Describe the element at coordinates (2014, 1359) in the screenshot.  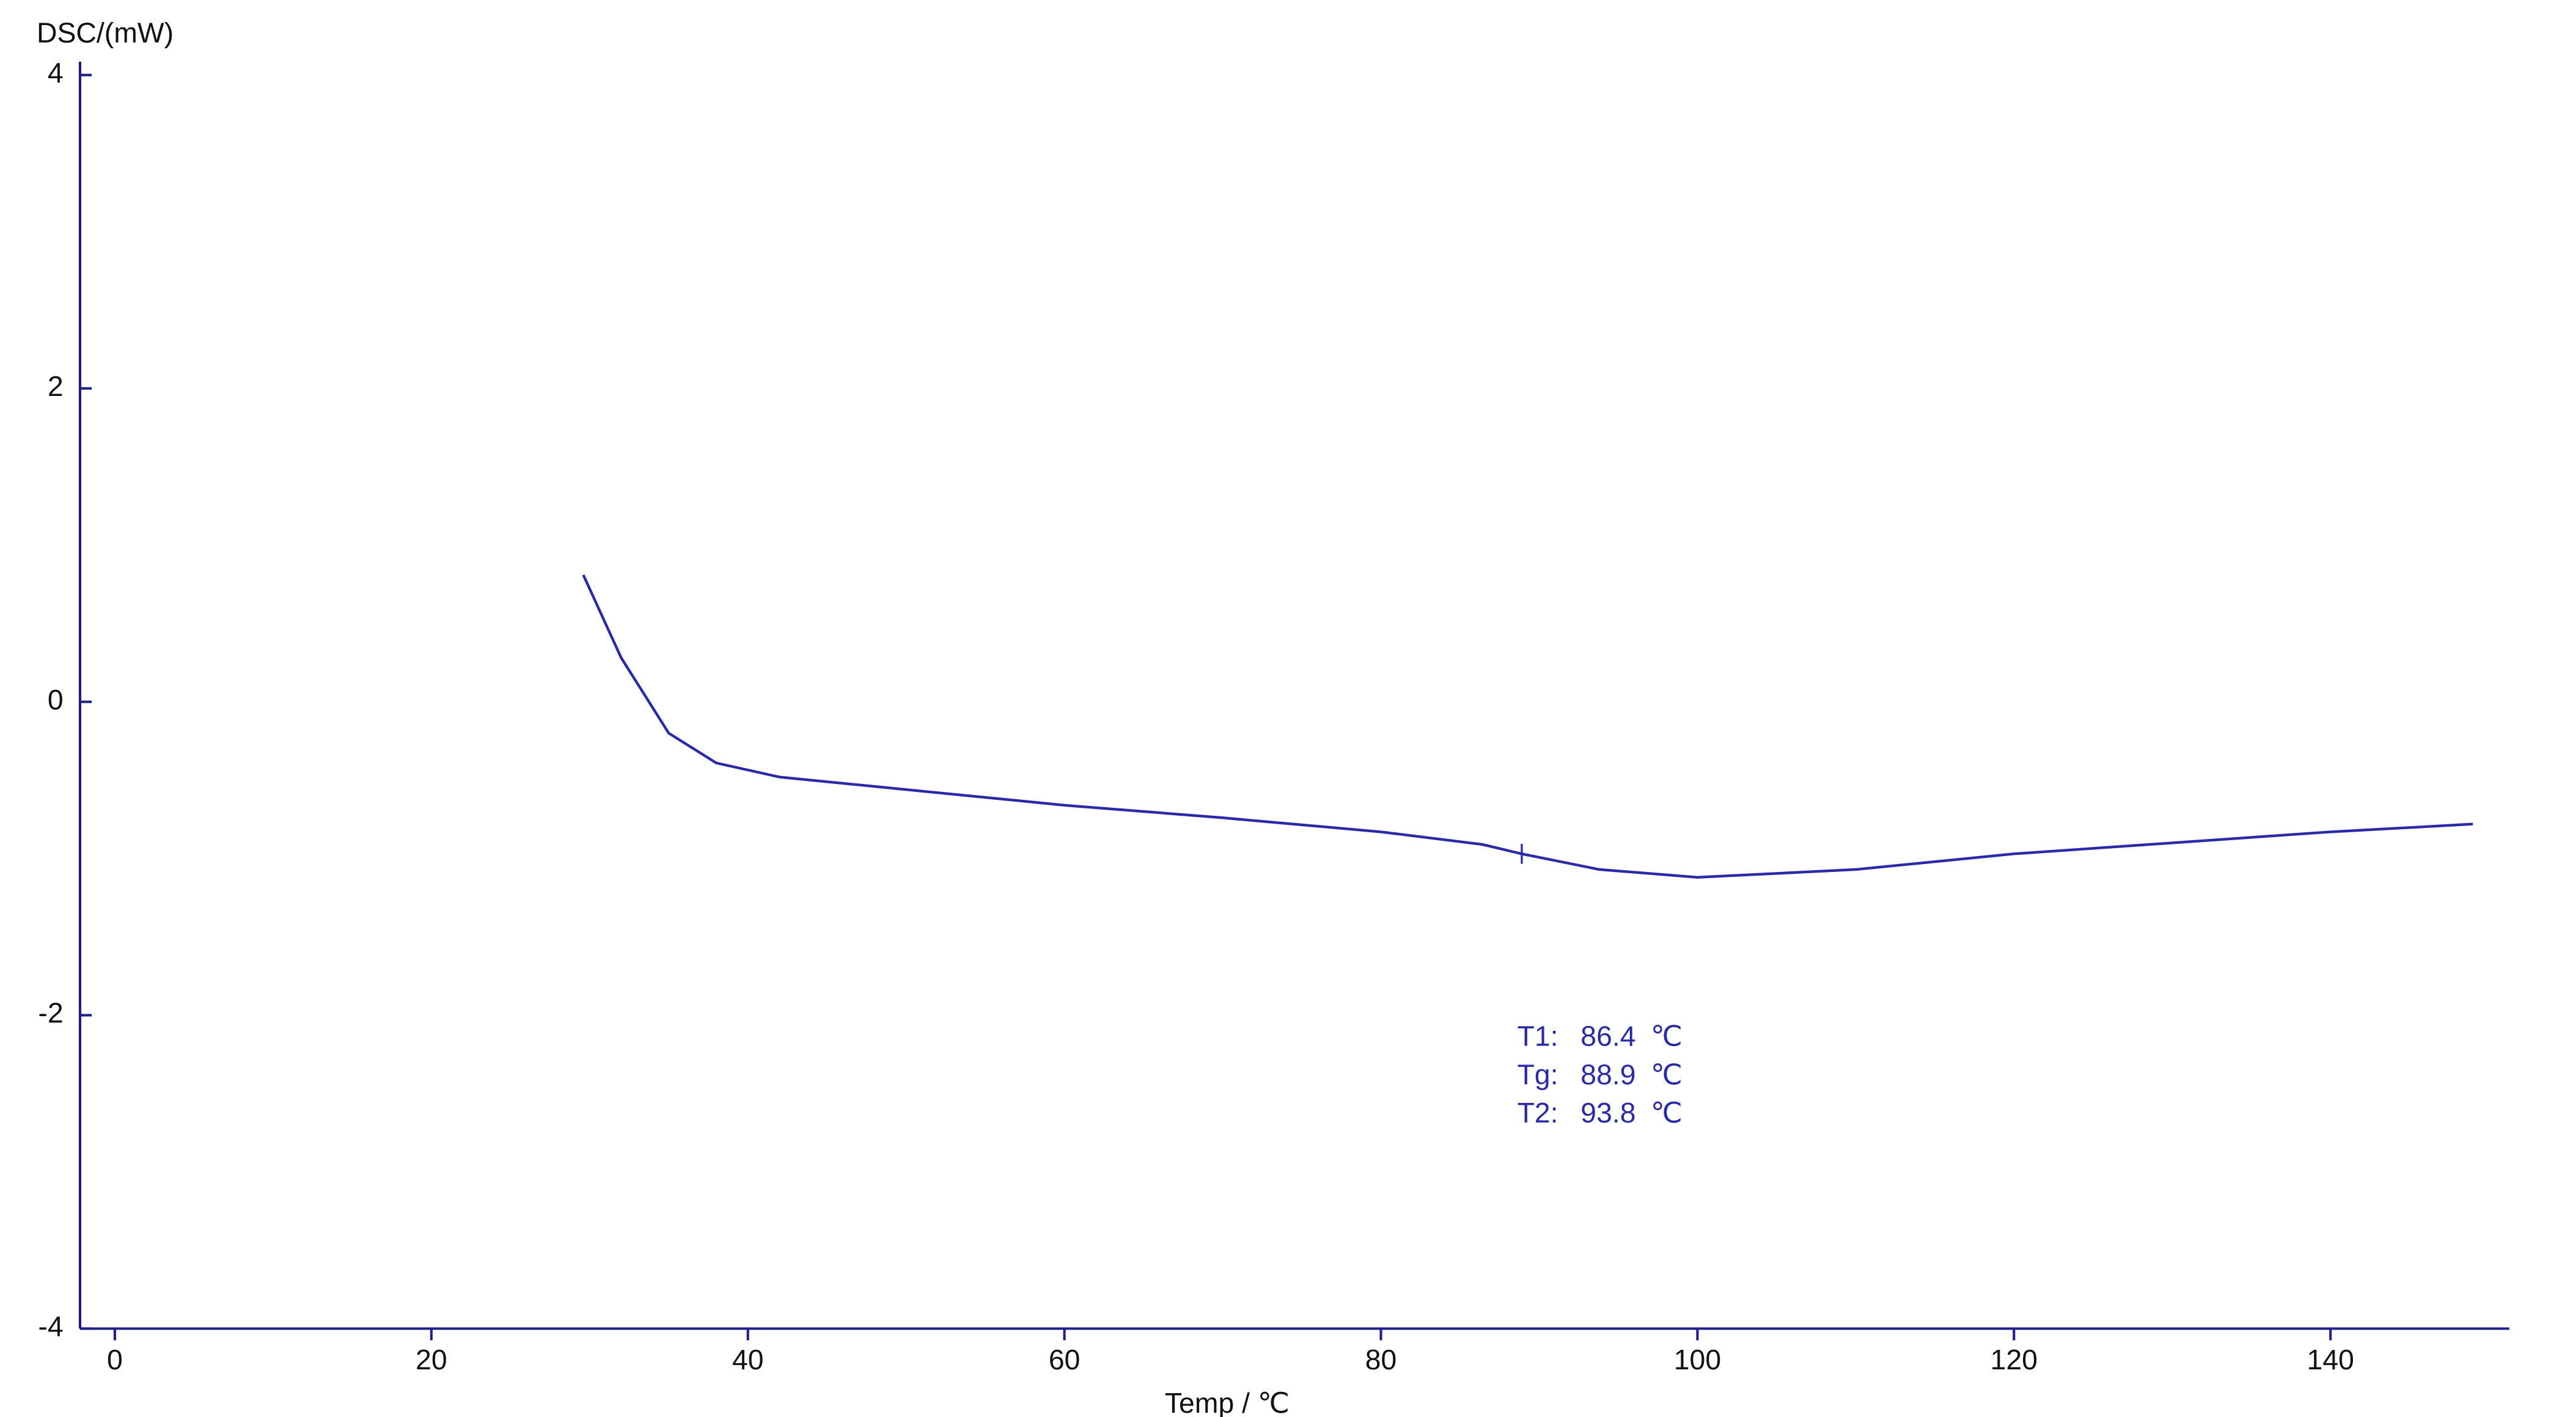
I see `x-tick-label: 120` at that location.